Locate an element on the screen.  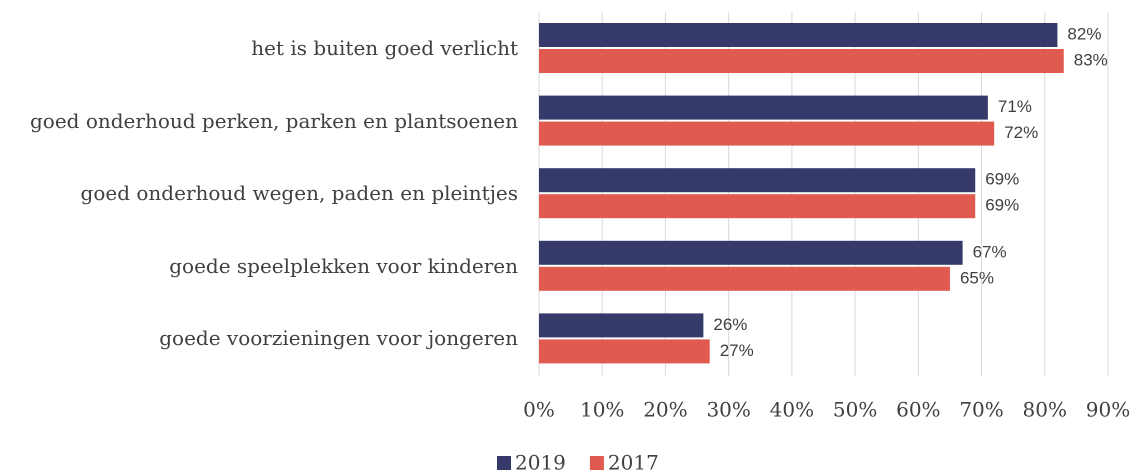
value-label: 72% is located at coordinates (1021, 132).